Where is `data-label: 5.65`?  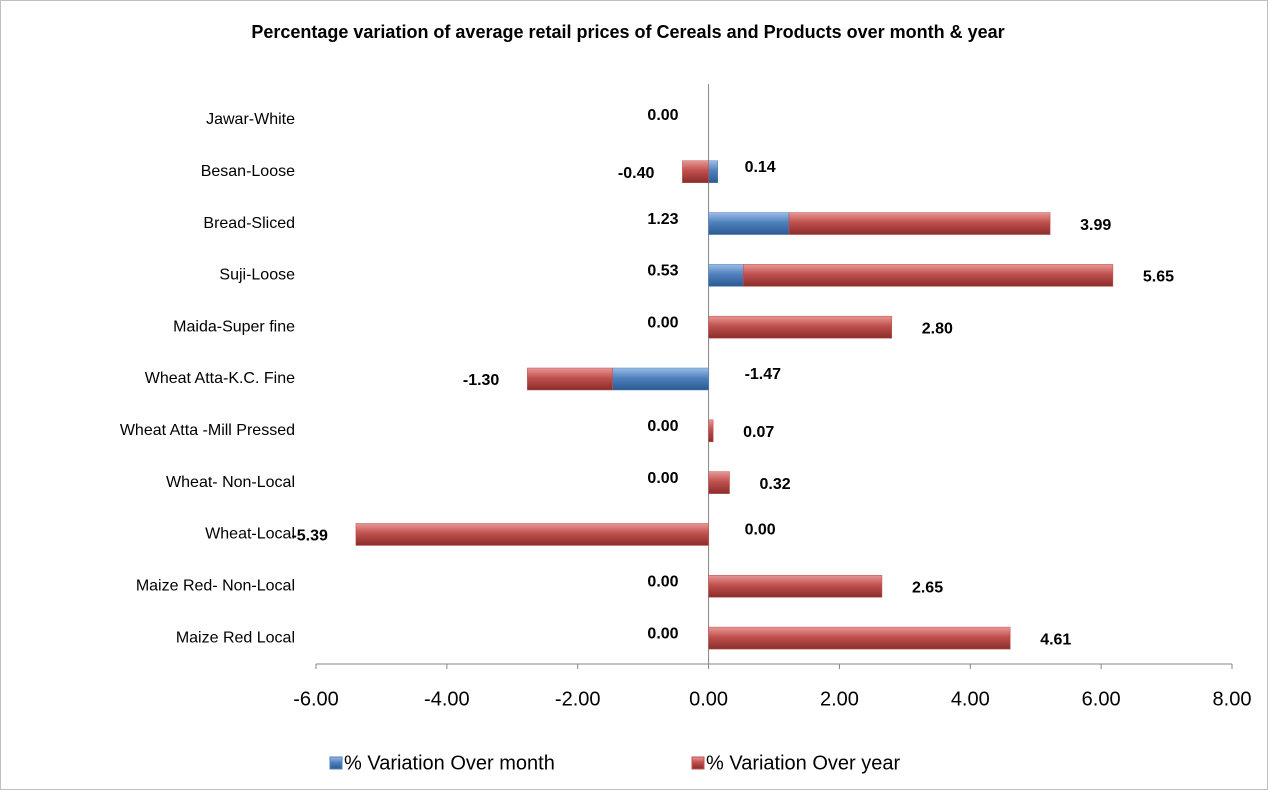
data-label: 5.65 is located at coordinates (1158, 277).